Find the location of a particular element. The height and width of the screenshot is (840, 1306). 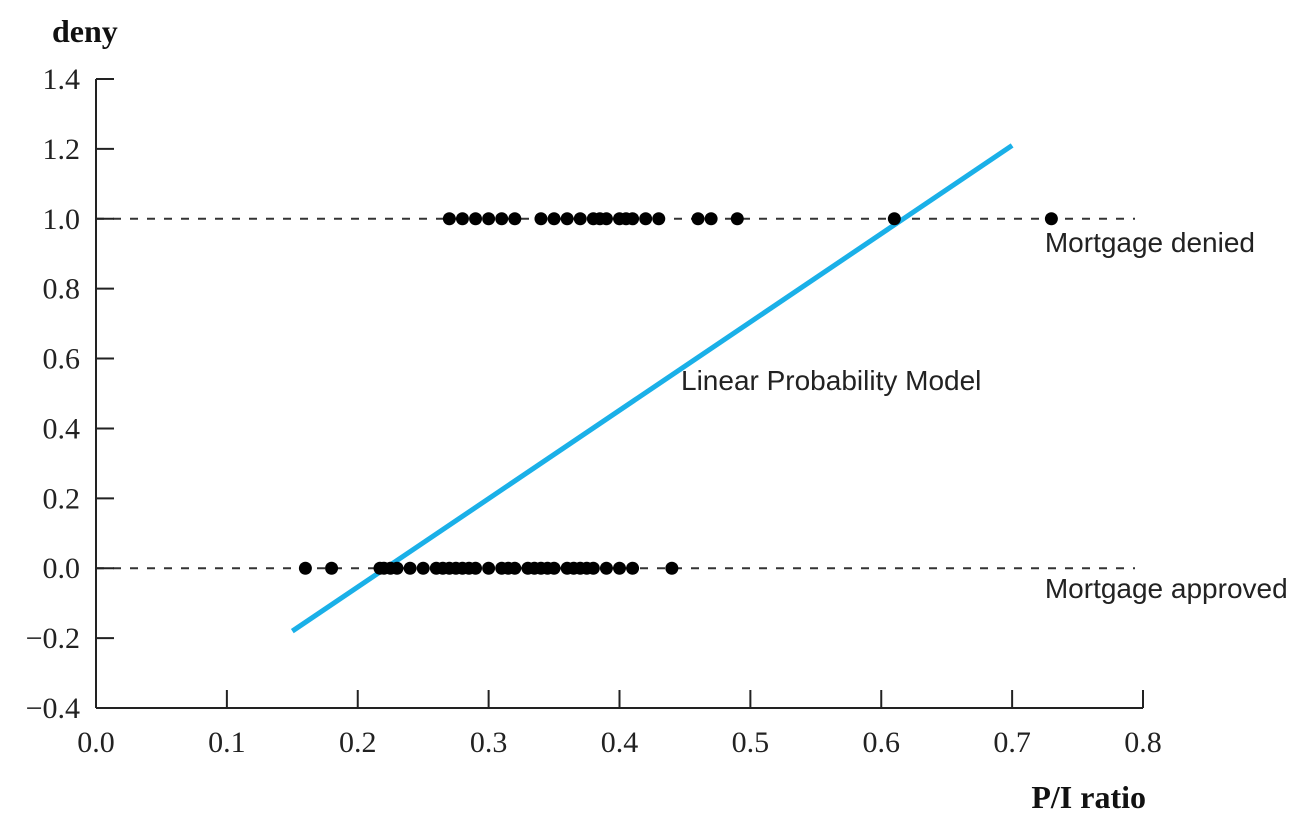

x-tick-label: 0.7 is located at coordinates (1012, 742).